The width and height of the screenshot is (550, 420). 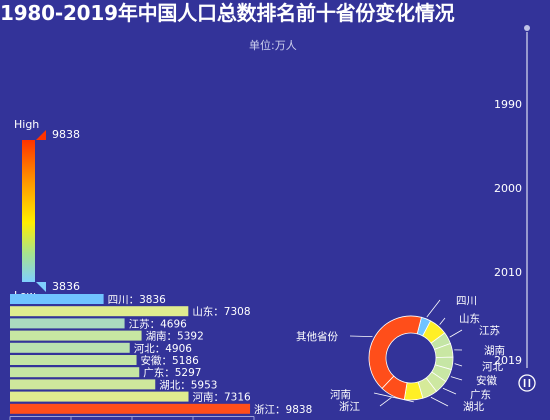 I want to click on donut-slice, so click(x=395, y=352).